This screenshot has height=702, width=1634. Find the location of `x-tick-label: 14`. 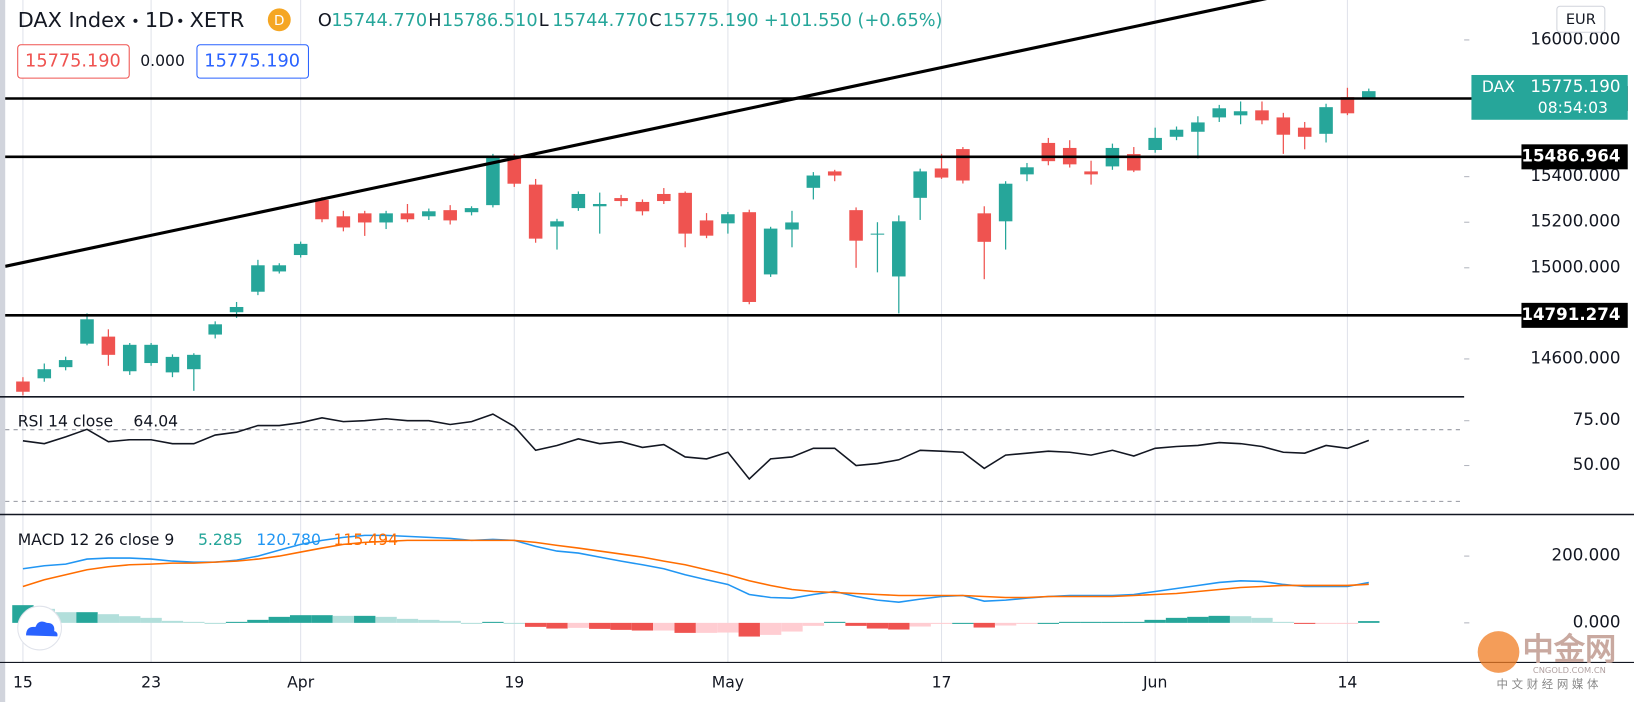

x-tick-label: 14 is located at coordinates (1347, 683).